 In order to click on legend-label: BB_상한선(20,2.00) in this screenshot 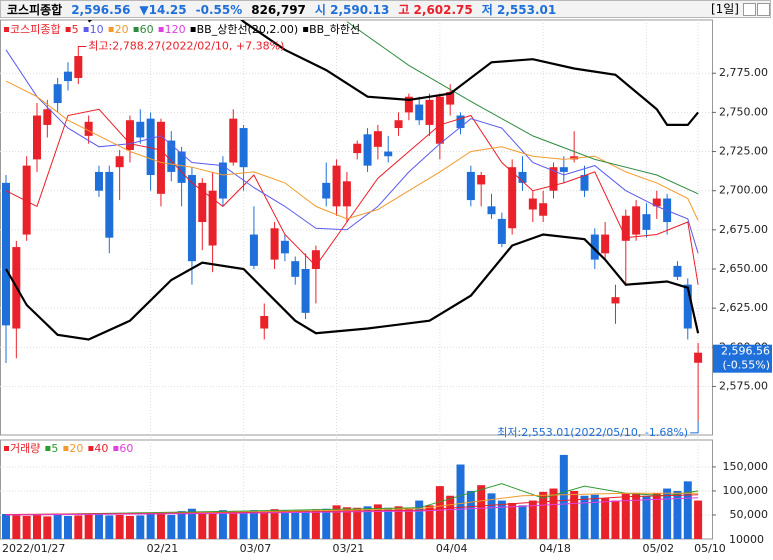, I will do `click(248, 29)`.